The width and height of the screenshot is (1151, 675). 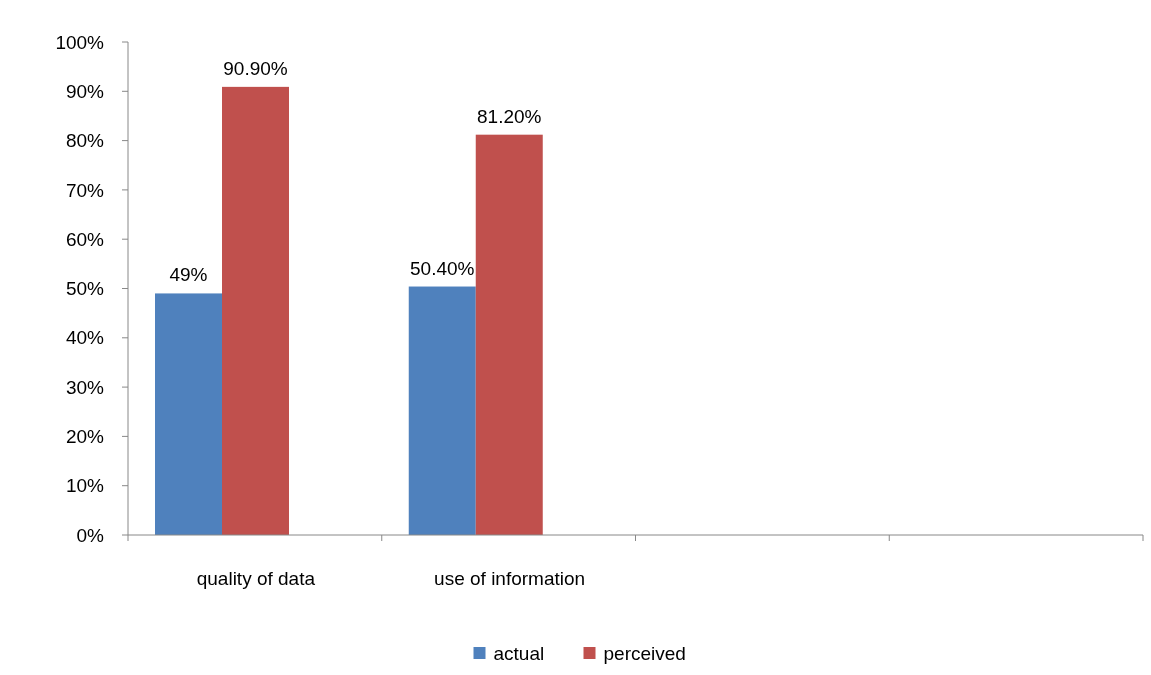 I want to click on y-tick-label: 50%, so click(x=85, y=289).